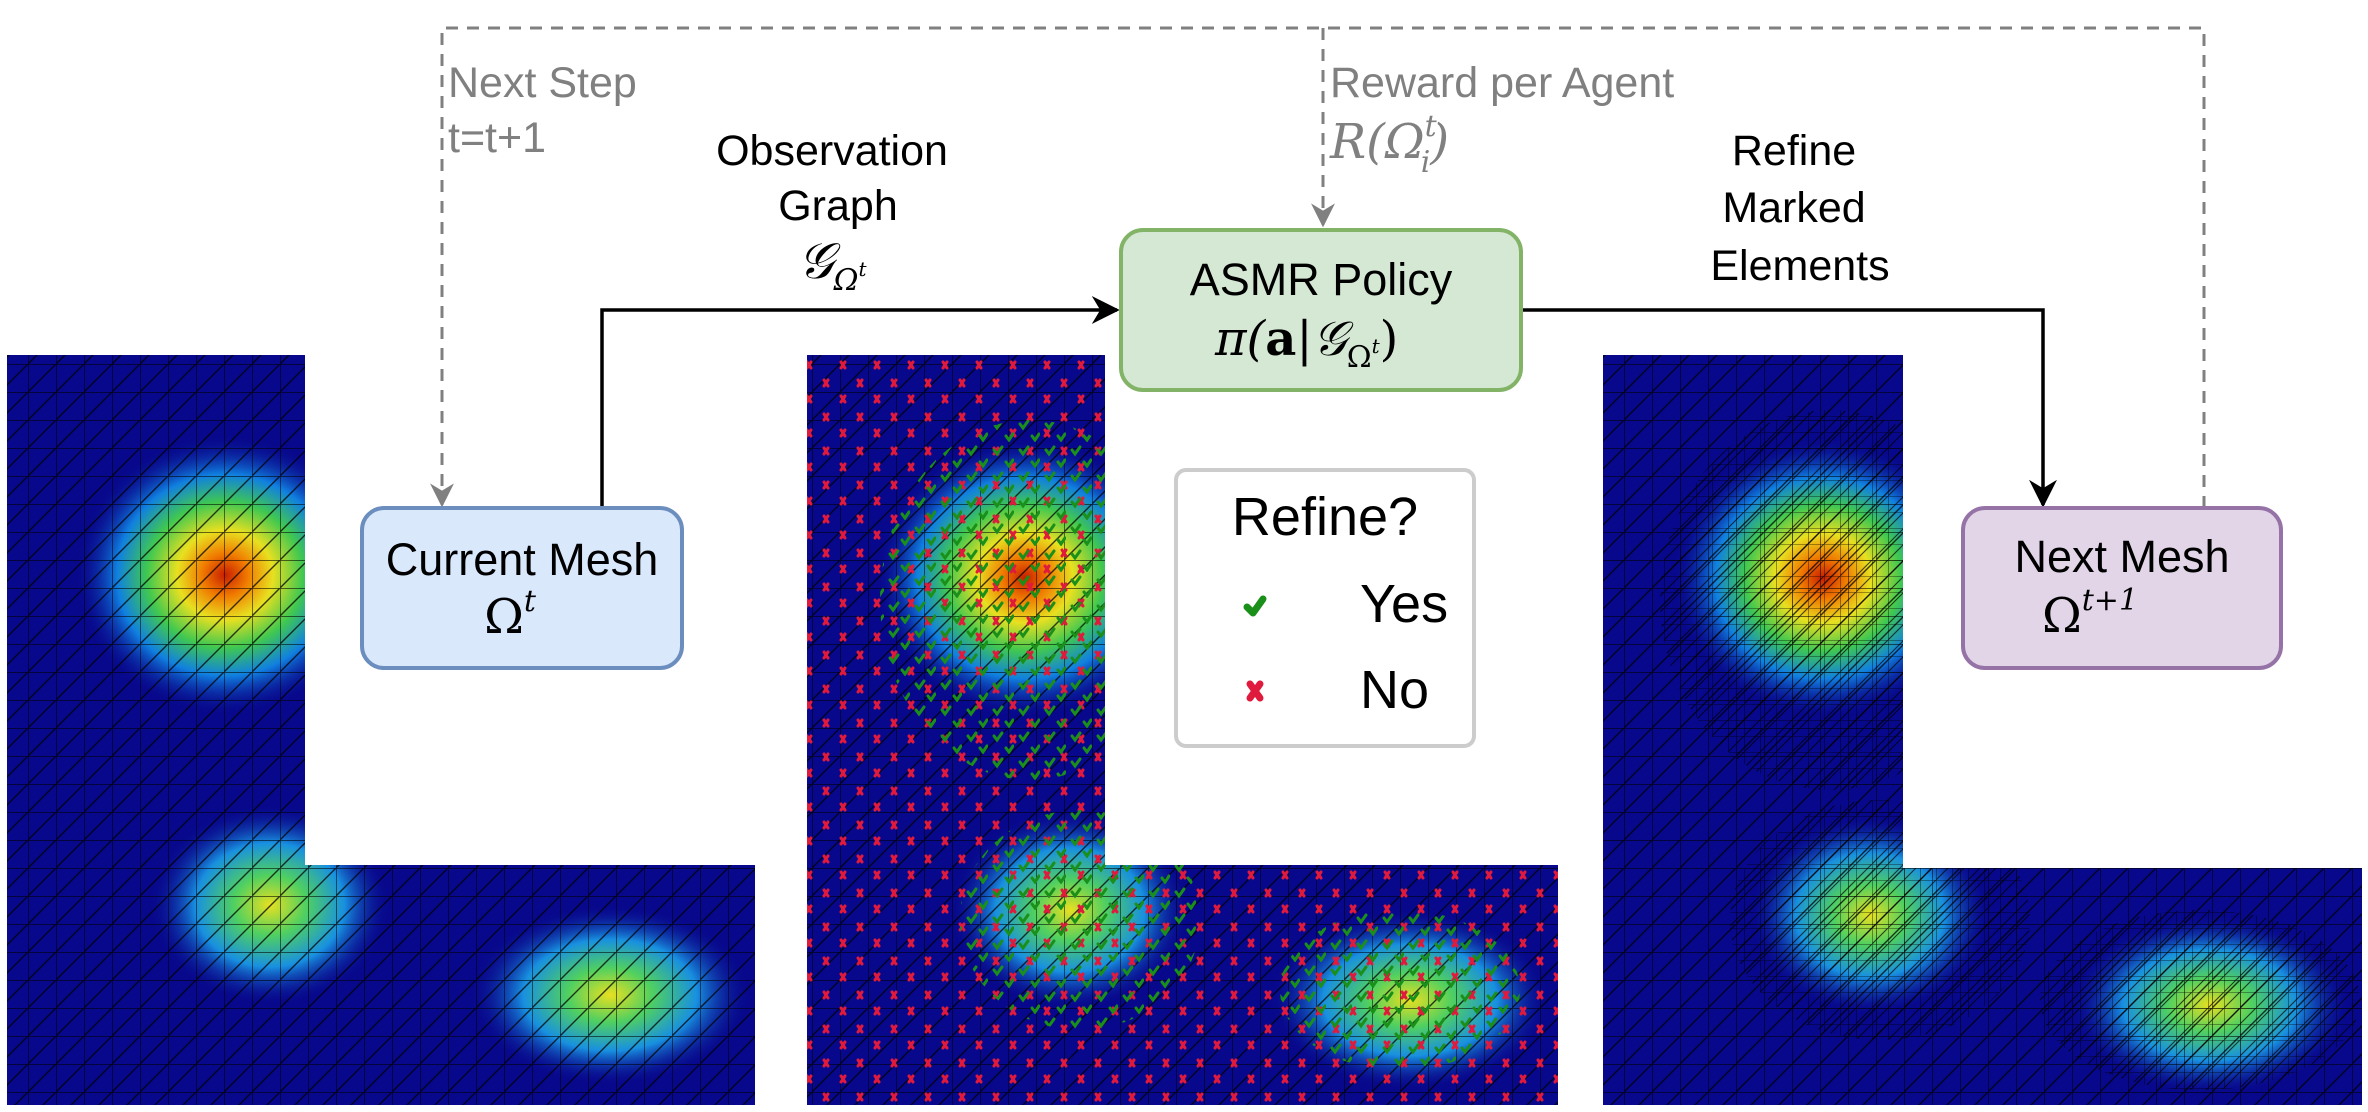 Image resolution: width=2368 pixels, height=1112 pixels. What do you see at coordinates (2090, 613) in the screenshot?
I see `next-mesh-formula: Ωt+1` at bounding box center [2090, 613].